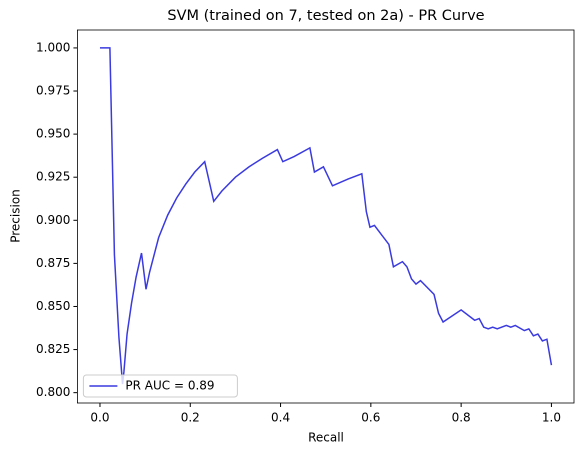 The image size is (584, 455). What do you see at coordinates (190, 418) in the screenshot?
I see `x-tick-label: 0.2` at bounding box center [190, 418].